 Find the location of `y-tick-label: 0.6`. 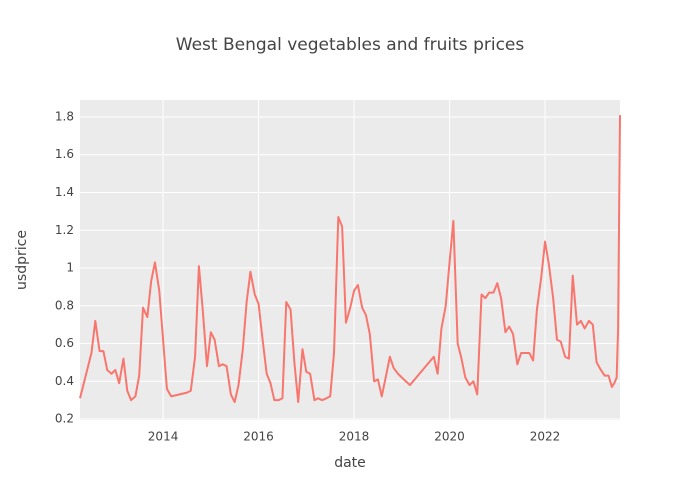

y-tick-label: 0.6 is located at coordinates (64, 343).